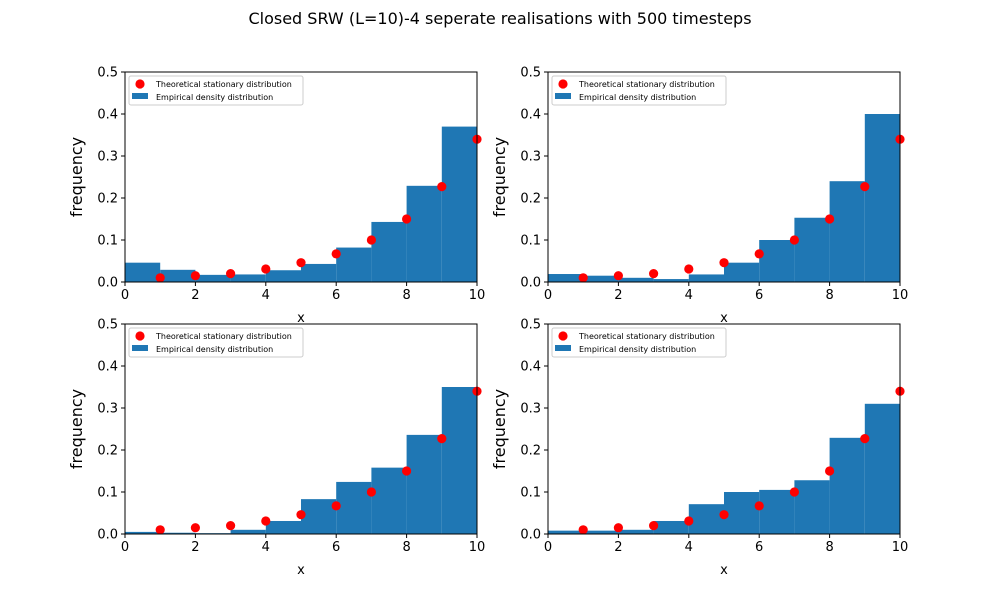 Image resolution: width=1000 pixels, height=600 pixels. Describe the element at coordinates (406, 295) in the screenshot. I see `x-tick-label: 8` at that location.